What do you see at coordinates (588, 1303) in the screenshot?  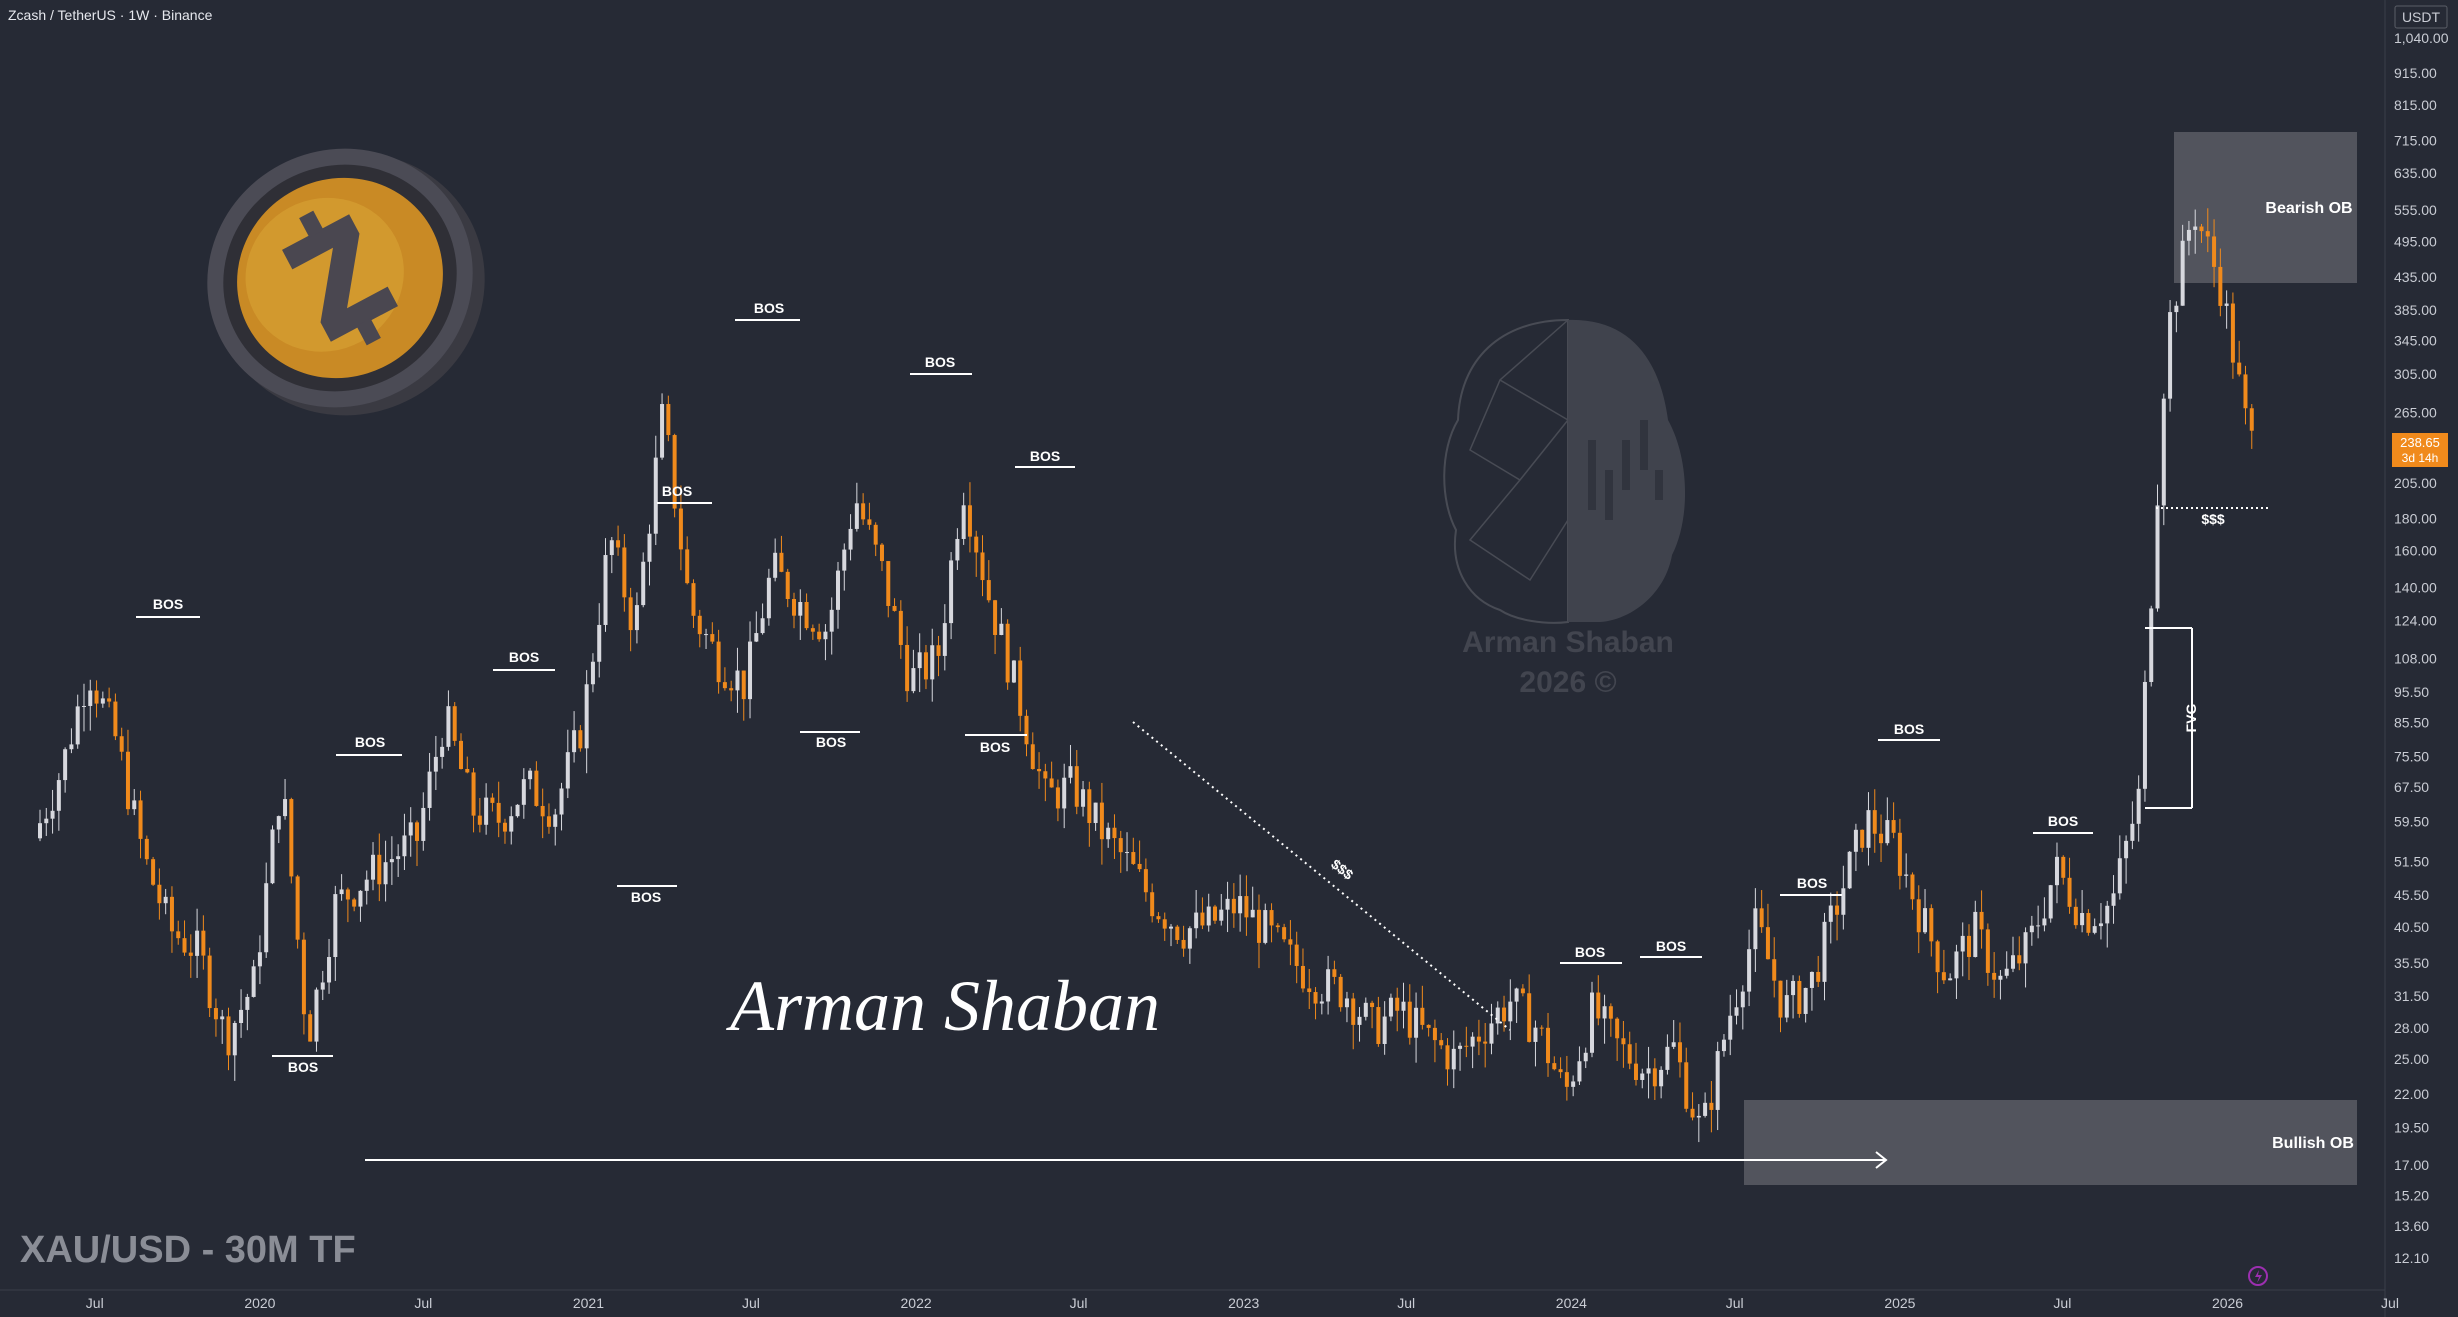 I see `time-tick: 2021` at bounding box center [588, 1303].